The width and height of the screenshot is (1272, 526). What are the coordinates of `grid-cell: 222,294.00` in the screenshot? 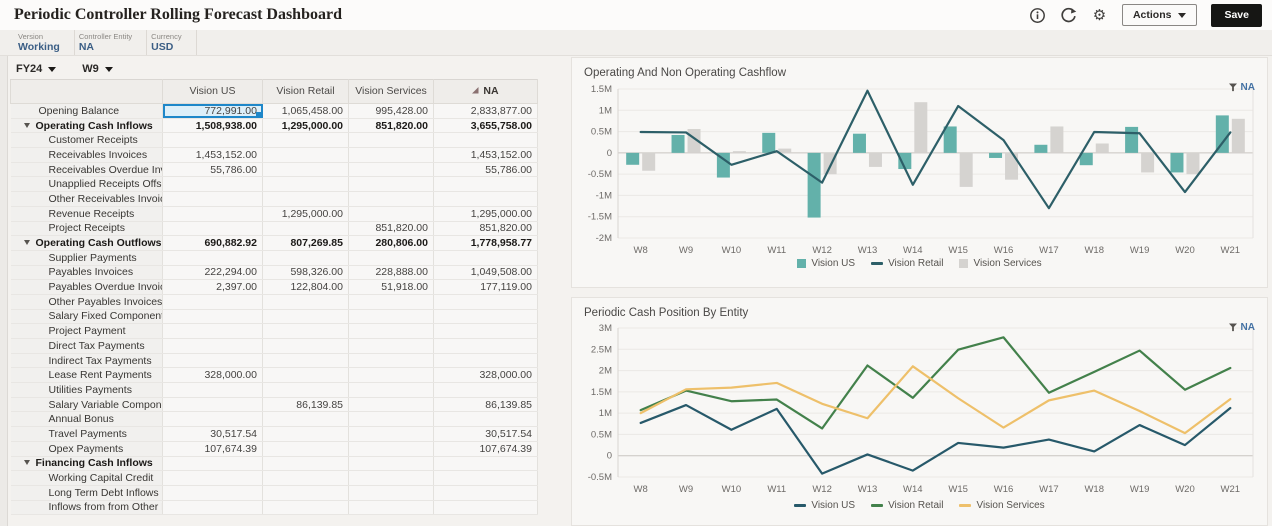 It's located at (212, 273).